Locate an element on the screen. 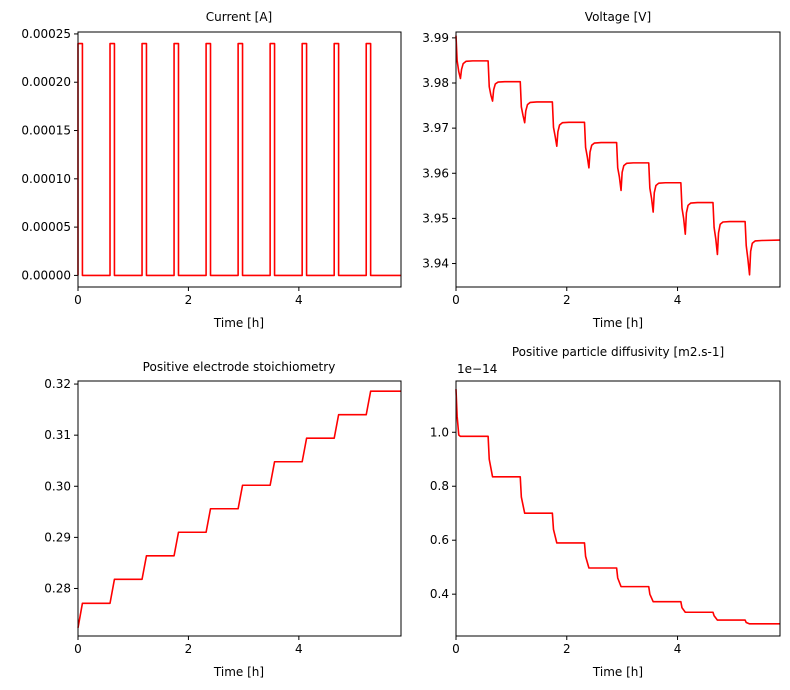 This screenshot has width=790, height=690. voltage-x-tick-label: 2 is located at coordinates (567, 300).